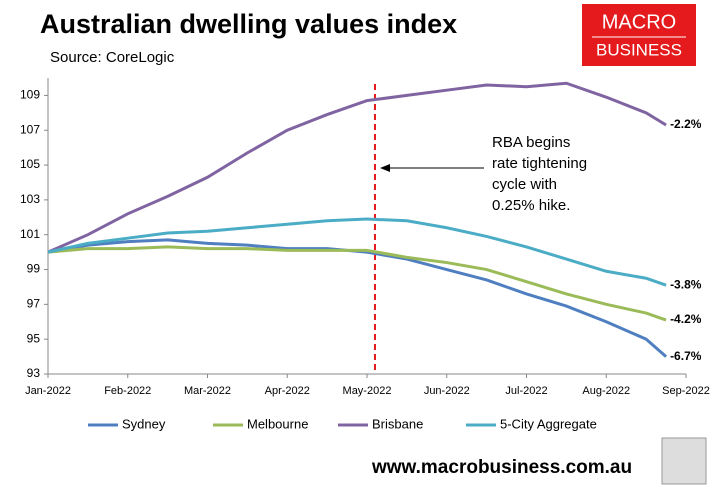 This screenshot has width=714, height=494. What do you see at coordinates (385, 168) in the screenshot?
I see `arrow-head` at bounding box center [385, 168].